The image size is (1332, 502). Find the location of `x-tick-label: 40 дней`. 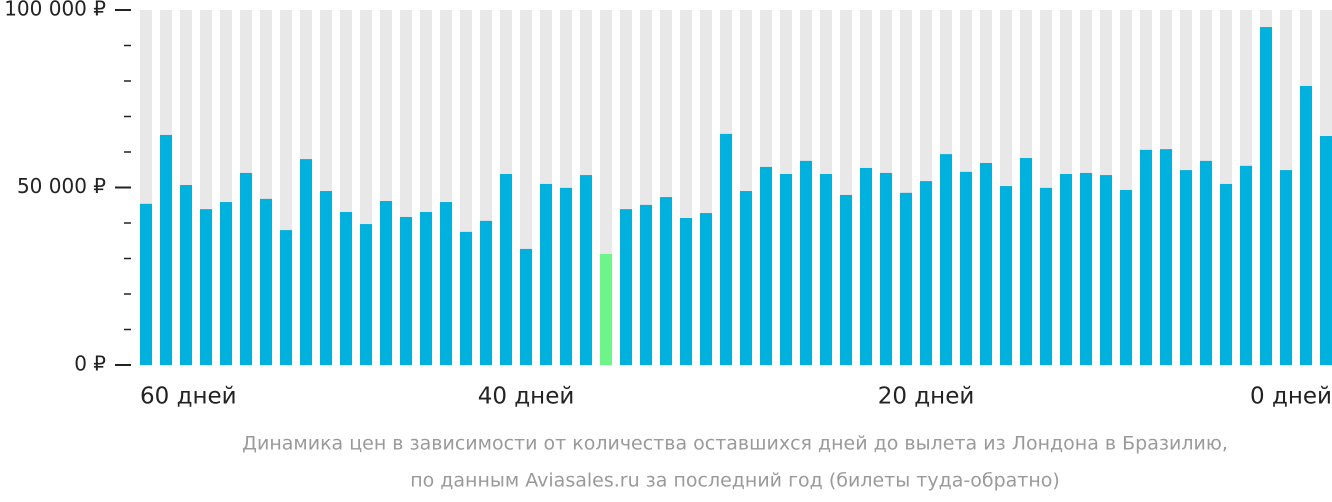

x-tick-label: 40 дней is located at coordinates (526, 397).